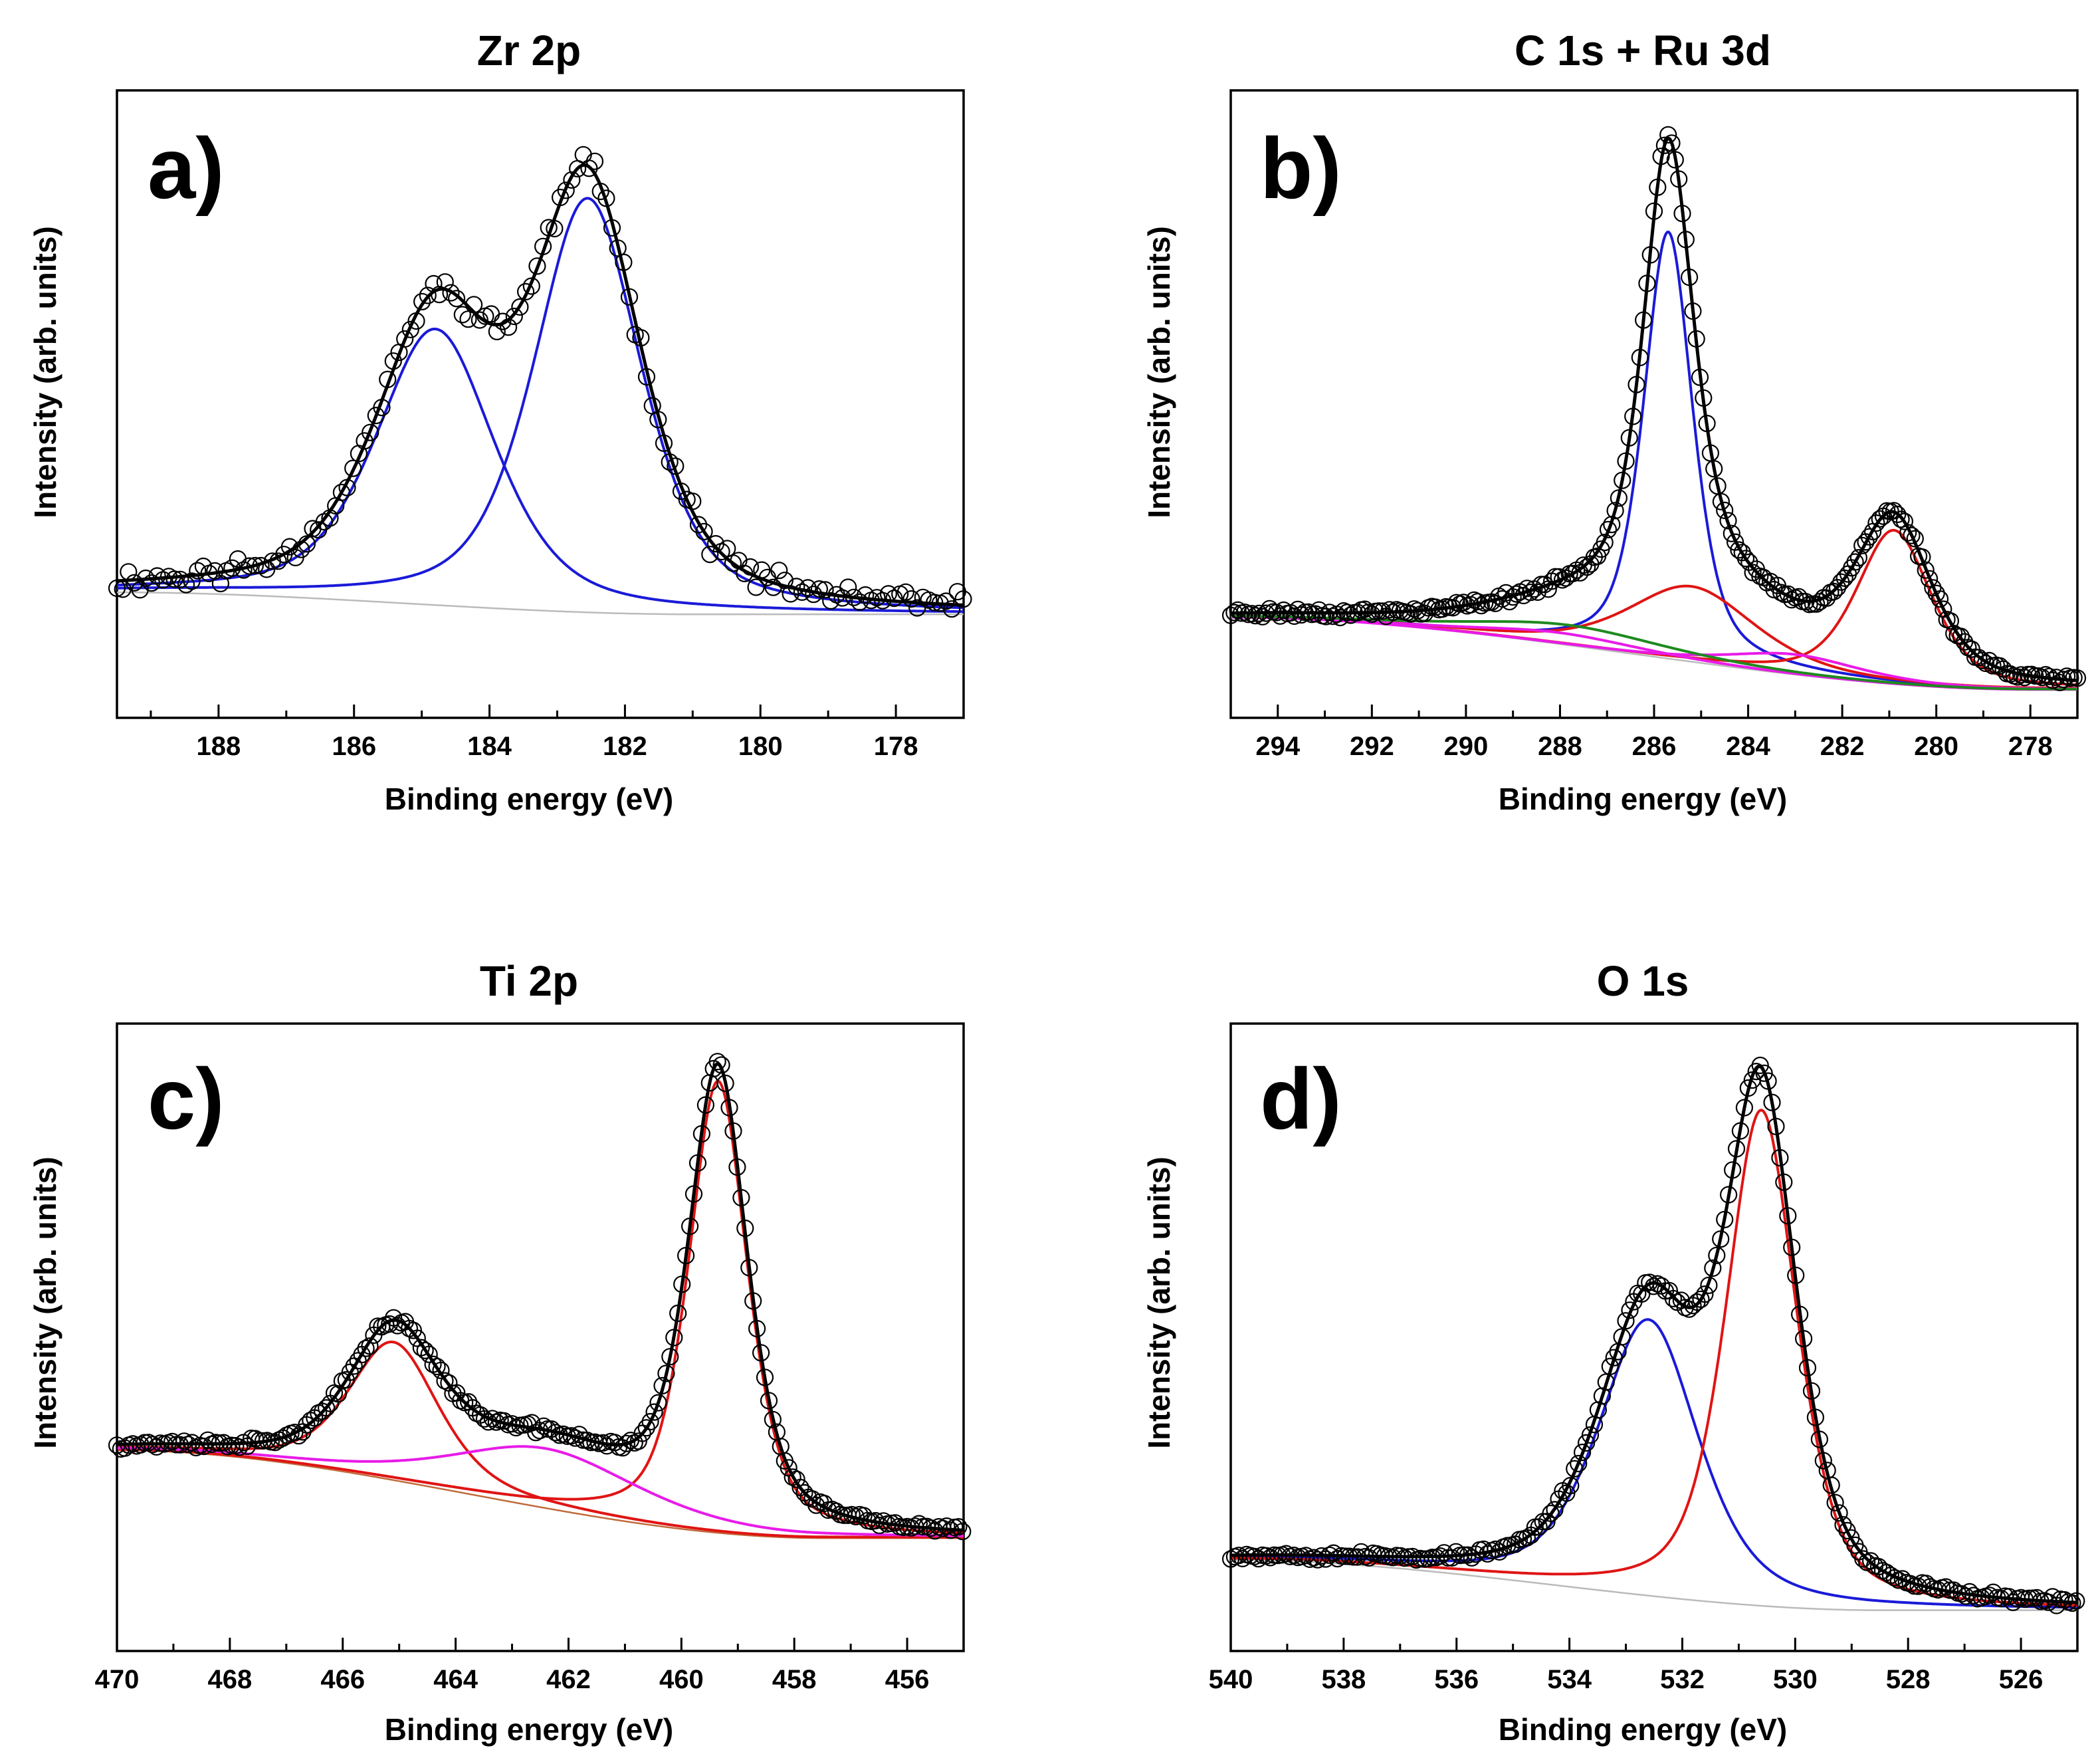 Image resolution: width=2100 pixels, height=1762 pixels. Describe the element at coordinates (1908, 1680) in the screenshot. I see `x-tick-label: 528` at that location.